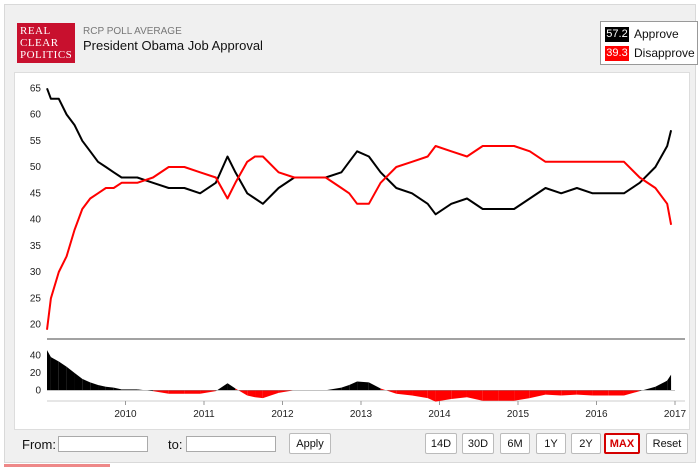 Image resolution: width=700 pixels, height=467 pixels. What do you see at coordinates (649, 43) in the screenshot?
I see `chart-legend: 57.2 Approve 39.3 Disapprove` at bounding box center [649, 43].